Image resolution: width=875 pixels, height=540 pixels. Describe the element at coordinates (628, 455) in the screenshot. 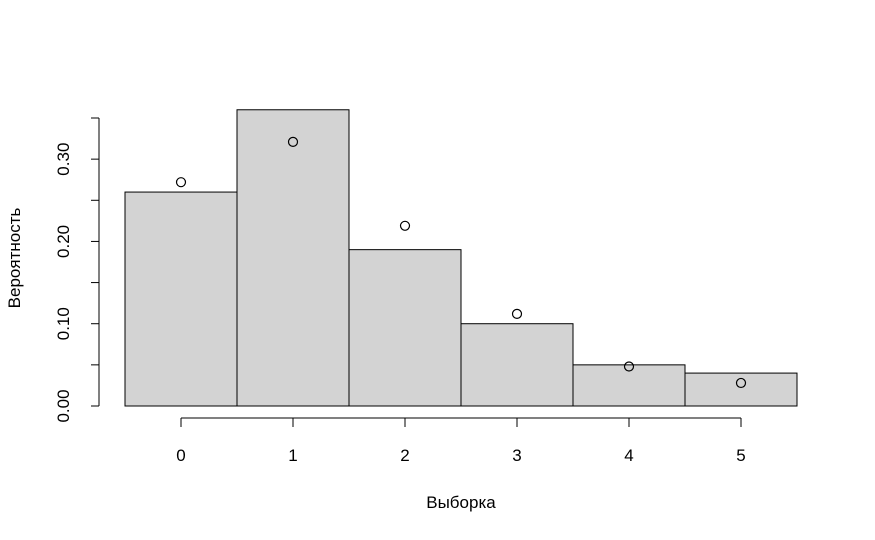

I see `x-tick-label: 4` at that location.